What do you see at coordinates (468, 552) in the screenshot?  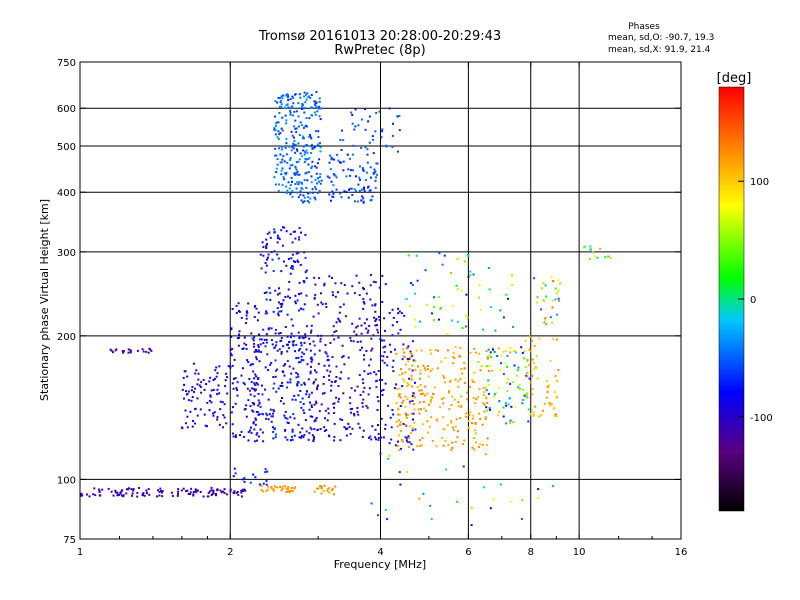 I see `x-tick-label: 6` at bounding box center [468, 552].